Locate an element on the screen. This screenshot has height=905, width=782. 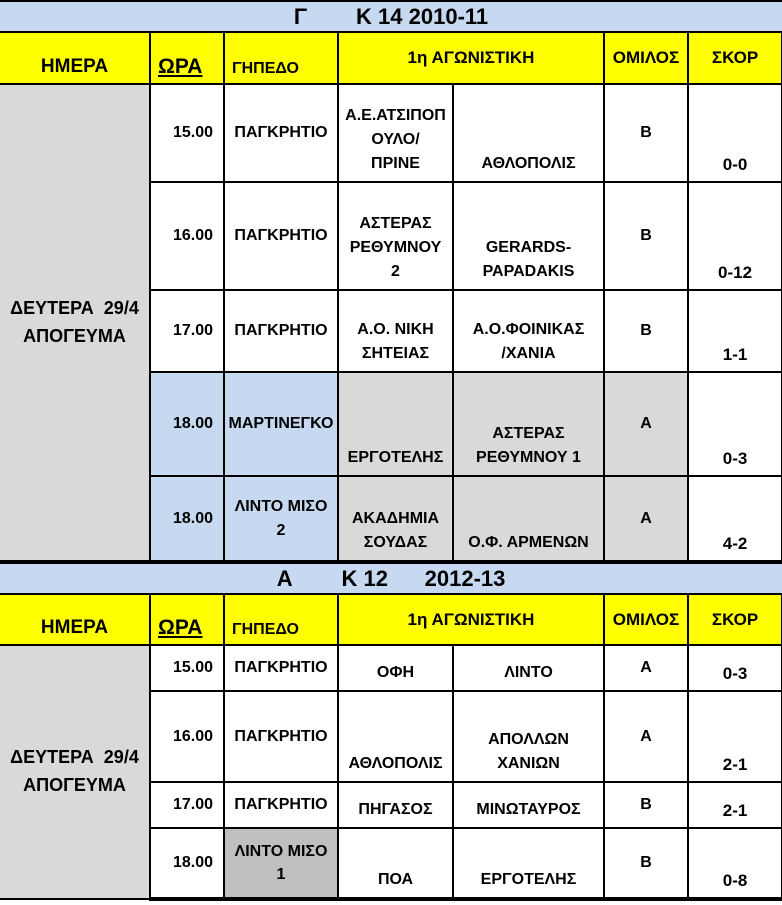
away-team-cell: Ο.Φ. ΑΡΜΕΝΩΝ is located at coordinates (528, 518).